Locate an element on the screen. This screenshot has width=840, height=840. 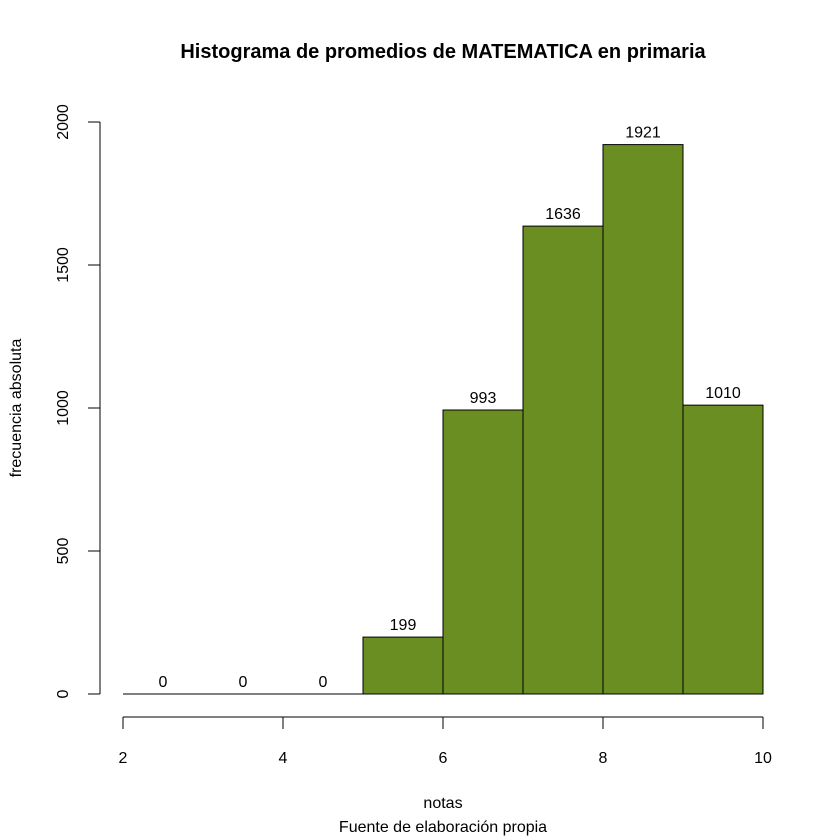
x-tick-label: 6 is located at coordinates (443, 758).